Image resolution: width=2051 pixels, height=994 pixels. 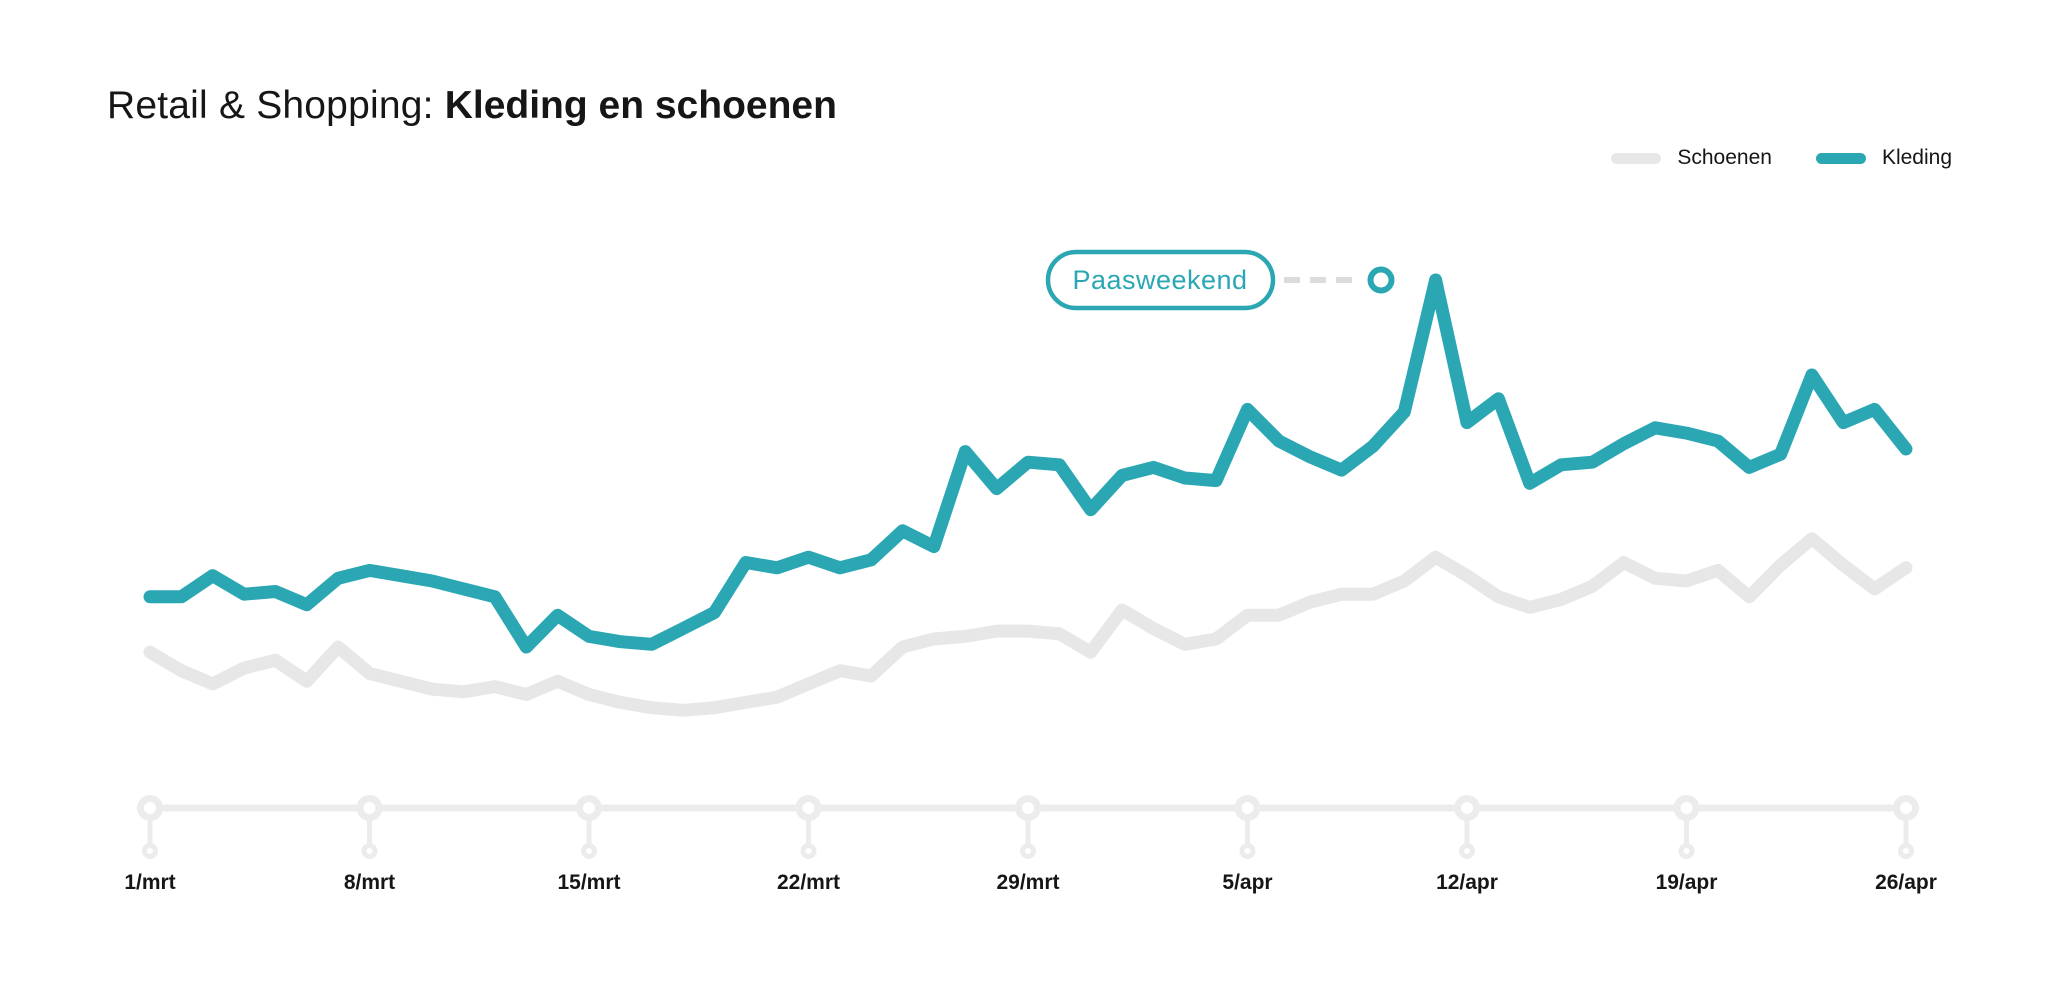 I want to click on annotation: Paasweekend, so click(x=1220, y=280).